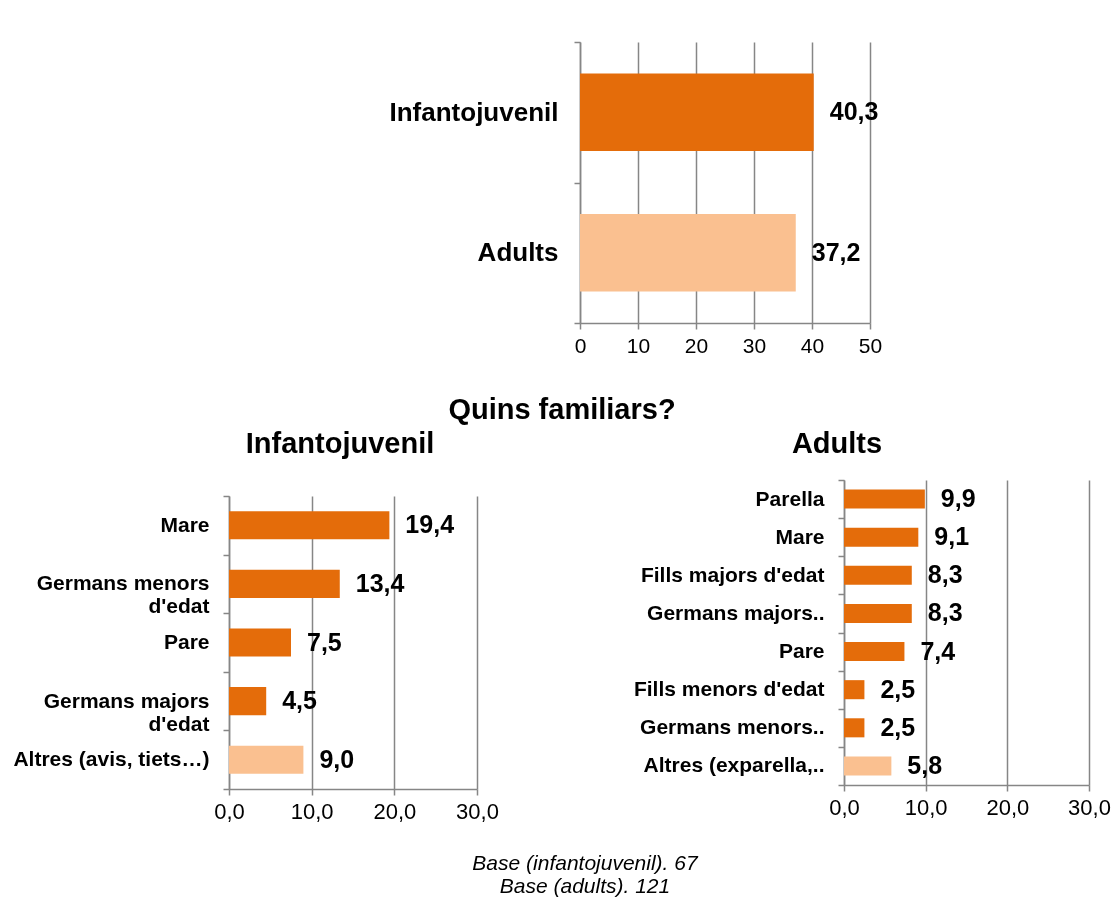  What do you see at coordinates (585, 885) in the screenshot?
I see `text: Base (adults). 121` at bounding box center [585, 885].